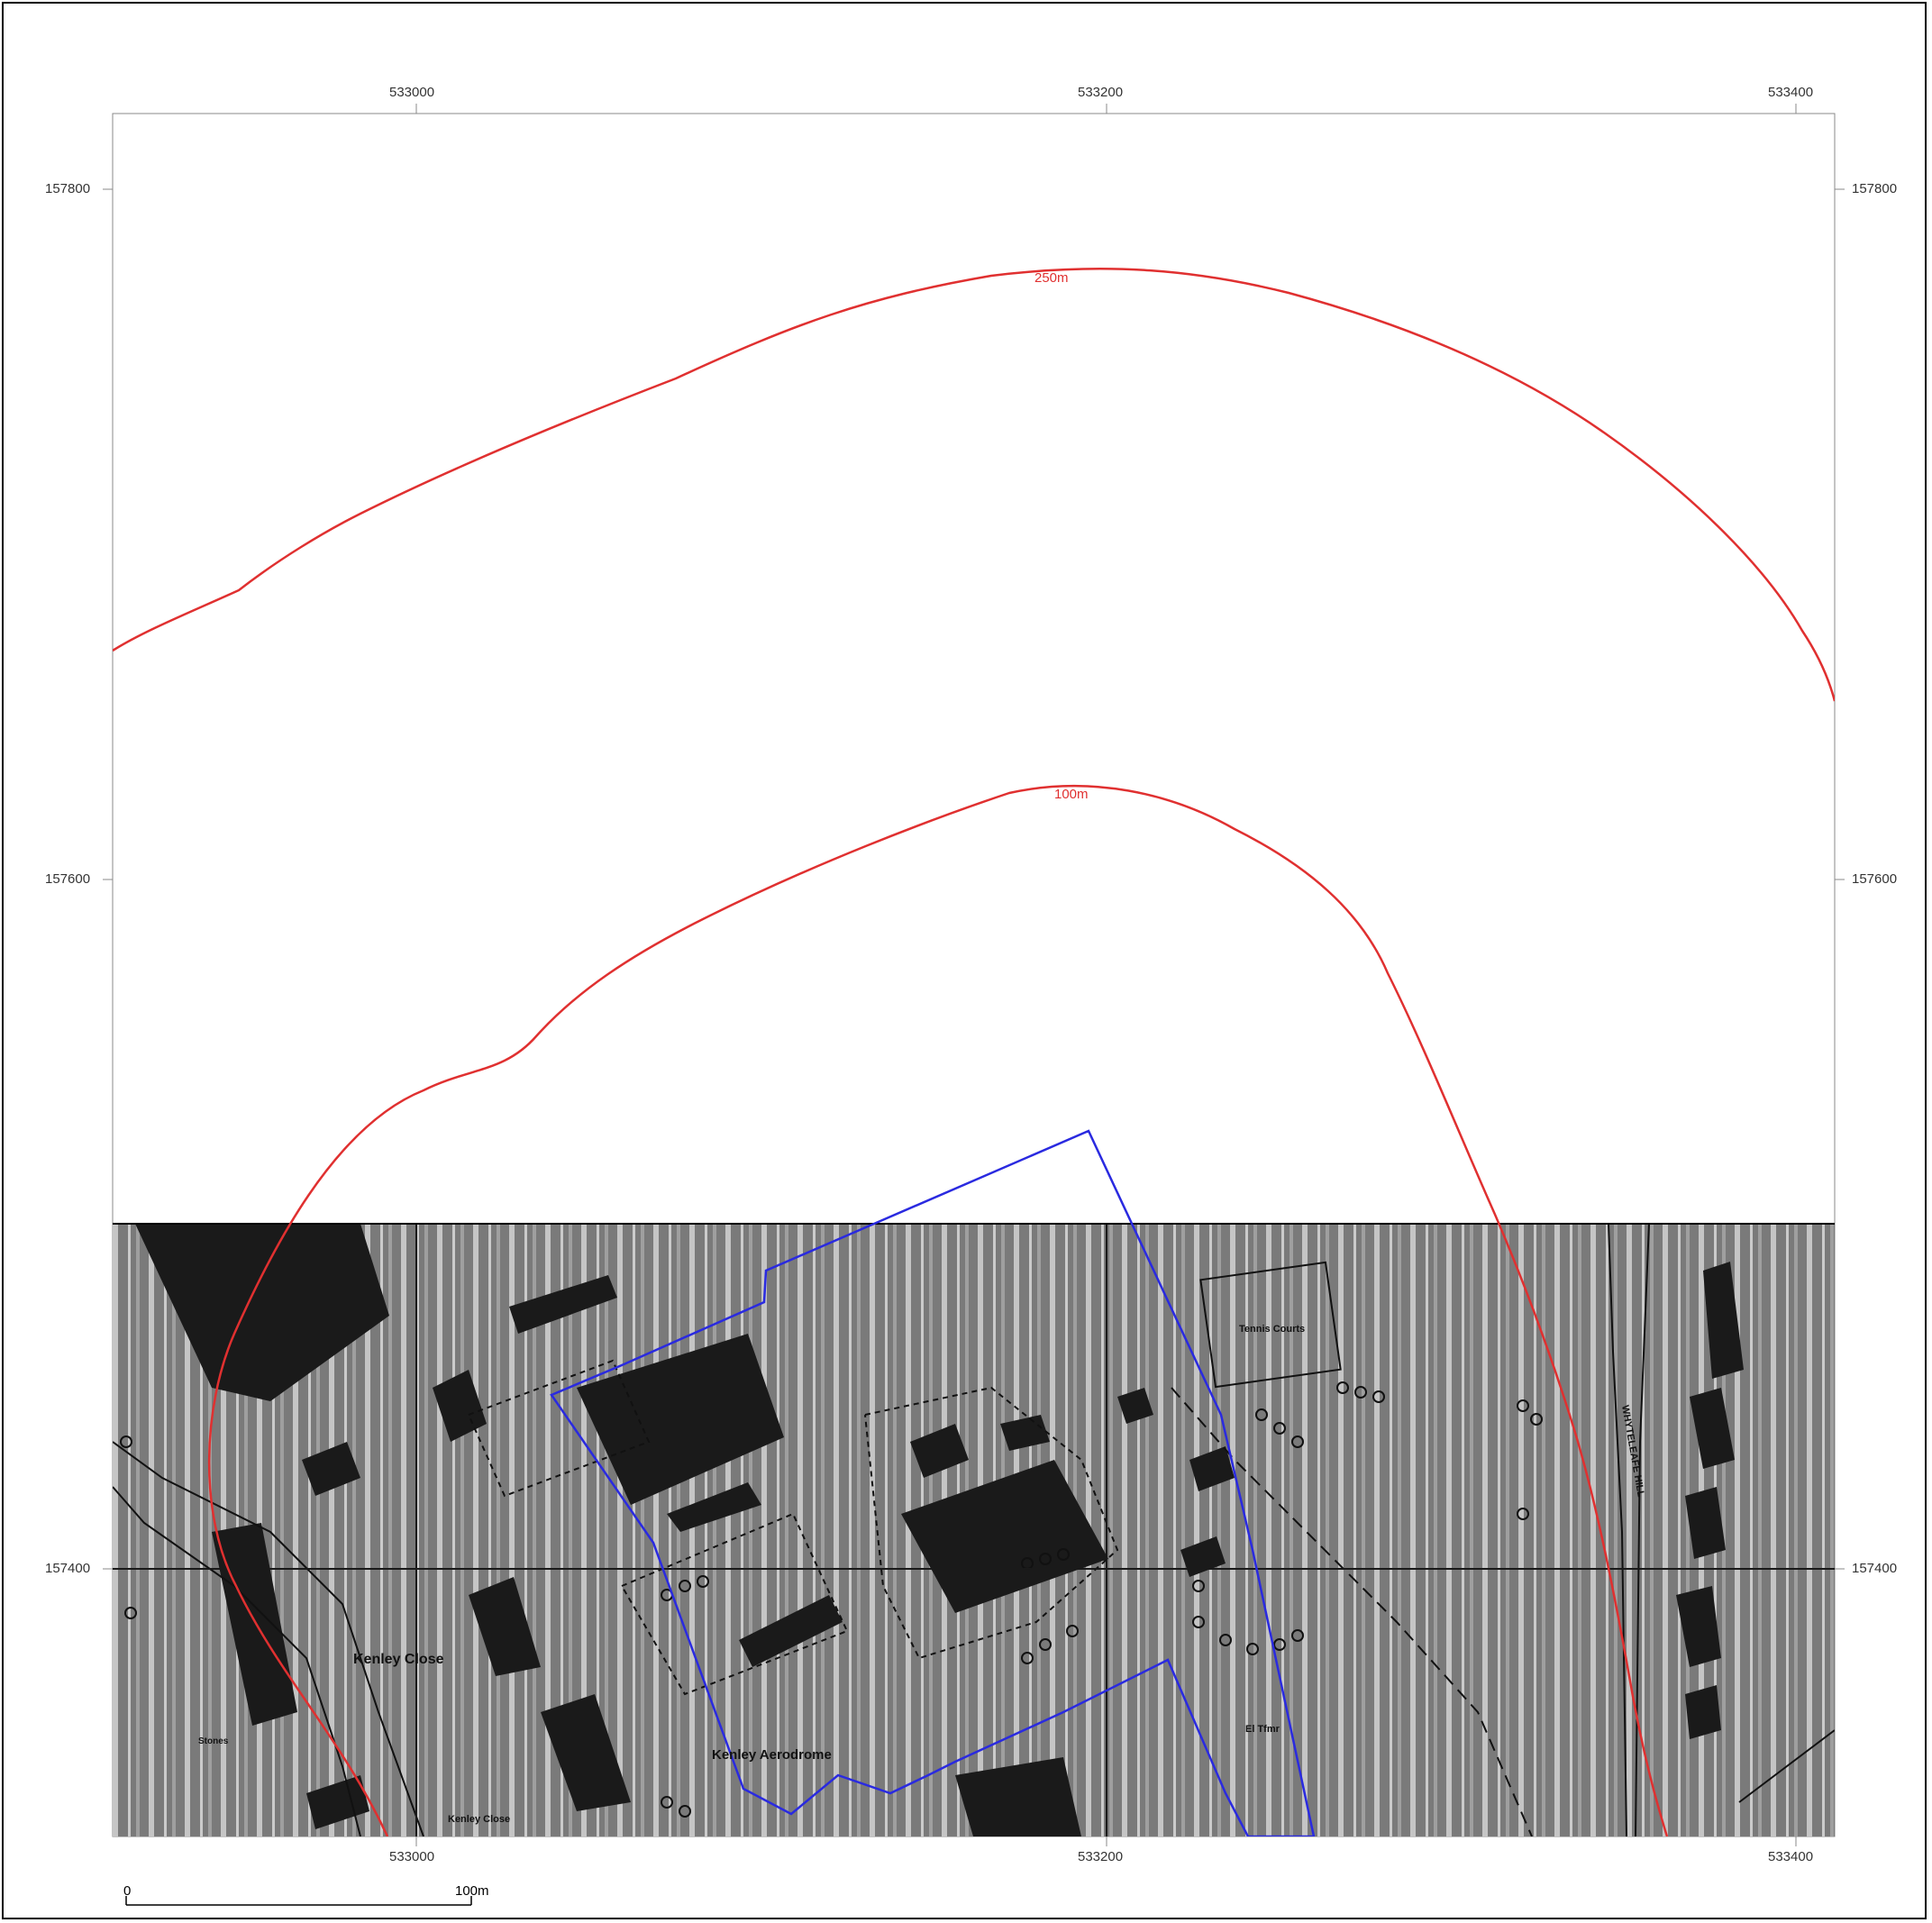 The width and height of the screenshot is (1932, 1923). What do you see at coordinates (298, 1901) in the screenshot?
I see `scale-bar` at bounding box center [298, 1901].